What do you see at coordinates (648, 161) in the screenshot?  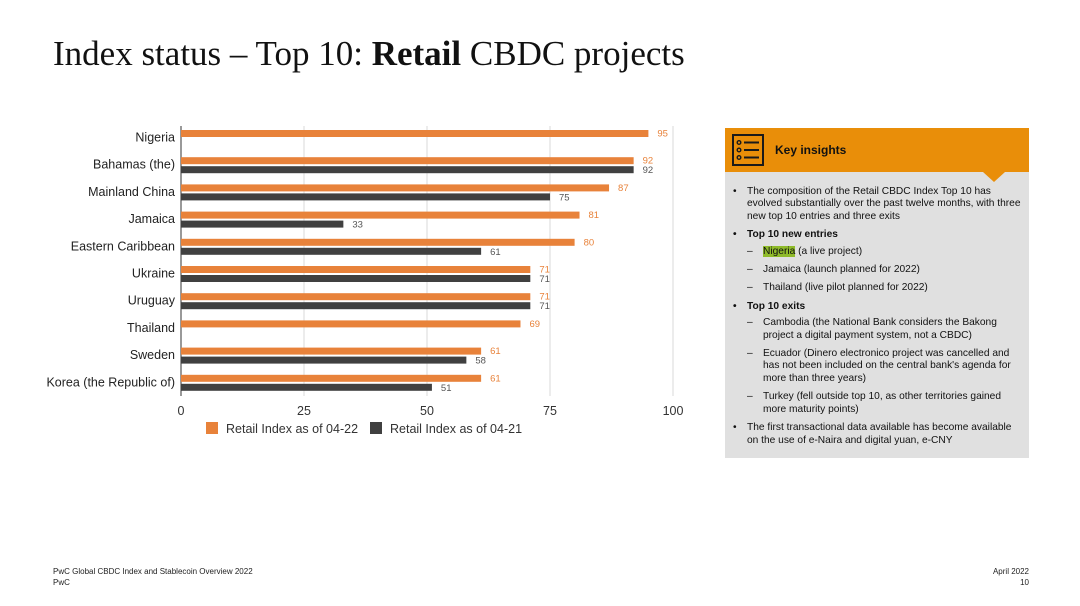 I see `data-label-2022: 92` at bounding box center [648, 161].